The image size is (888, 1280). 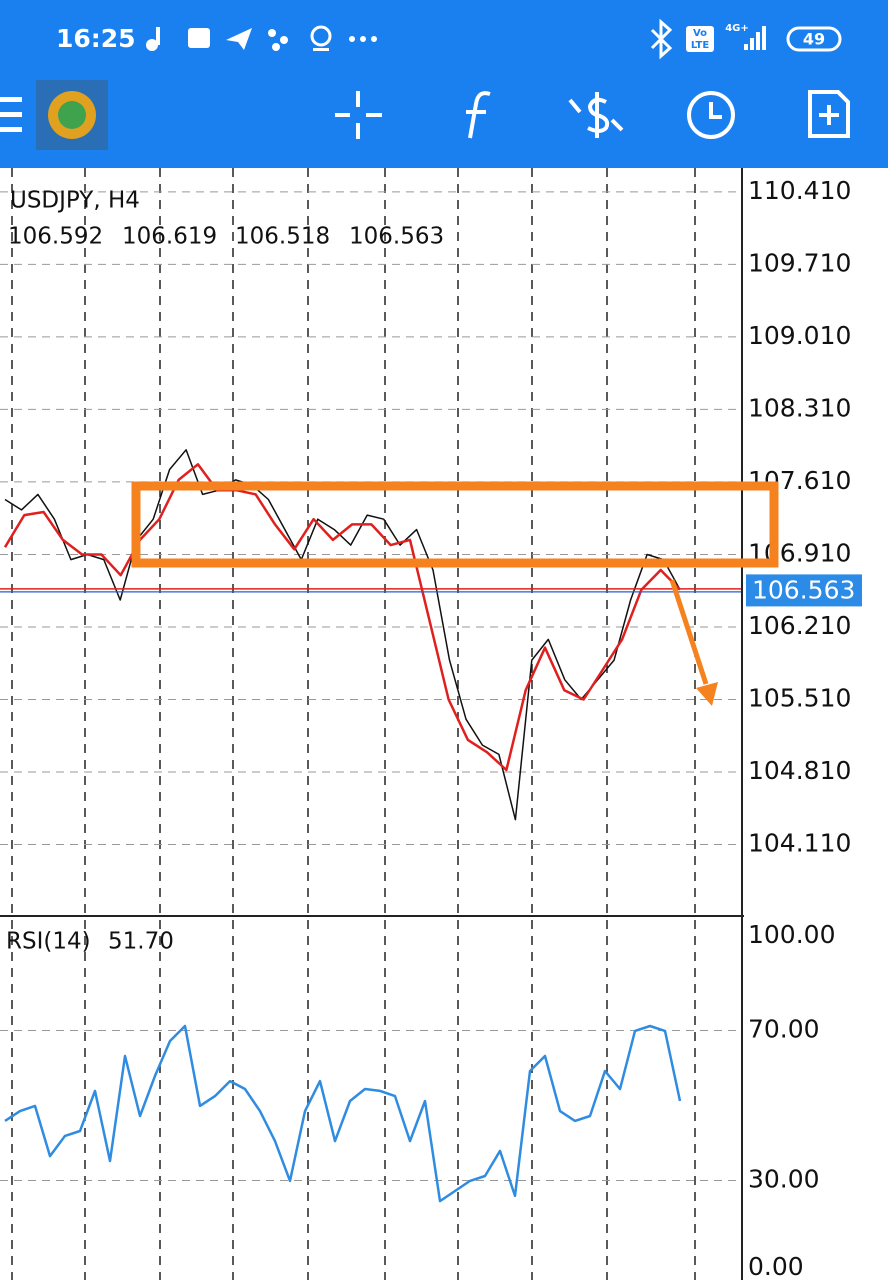 I want to click on y-tick-label: 107.610, so click(x=799, y=480).